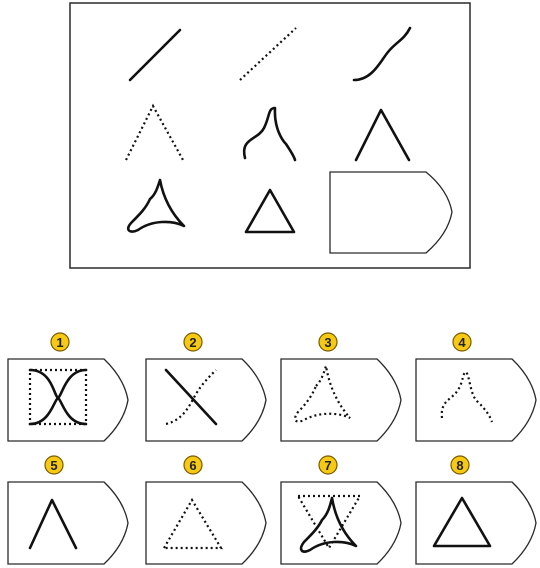 The image size is (540, 568). What do you see at coordinates (53, 524) in the screenshot?
I see `option-solid-caret` at bounding box center [53, 524].